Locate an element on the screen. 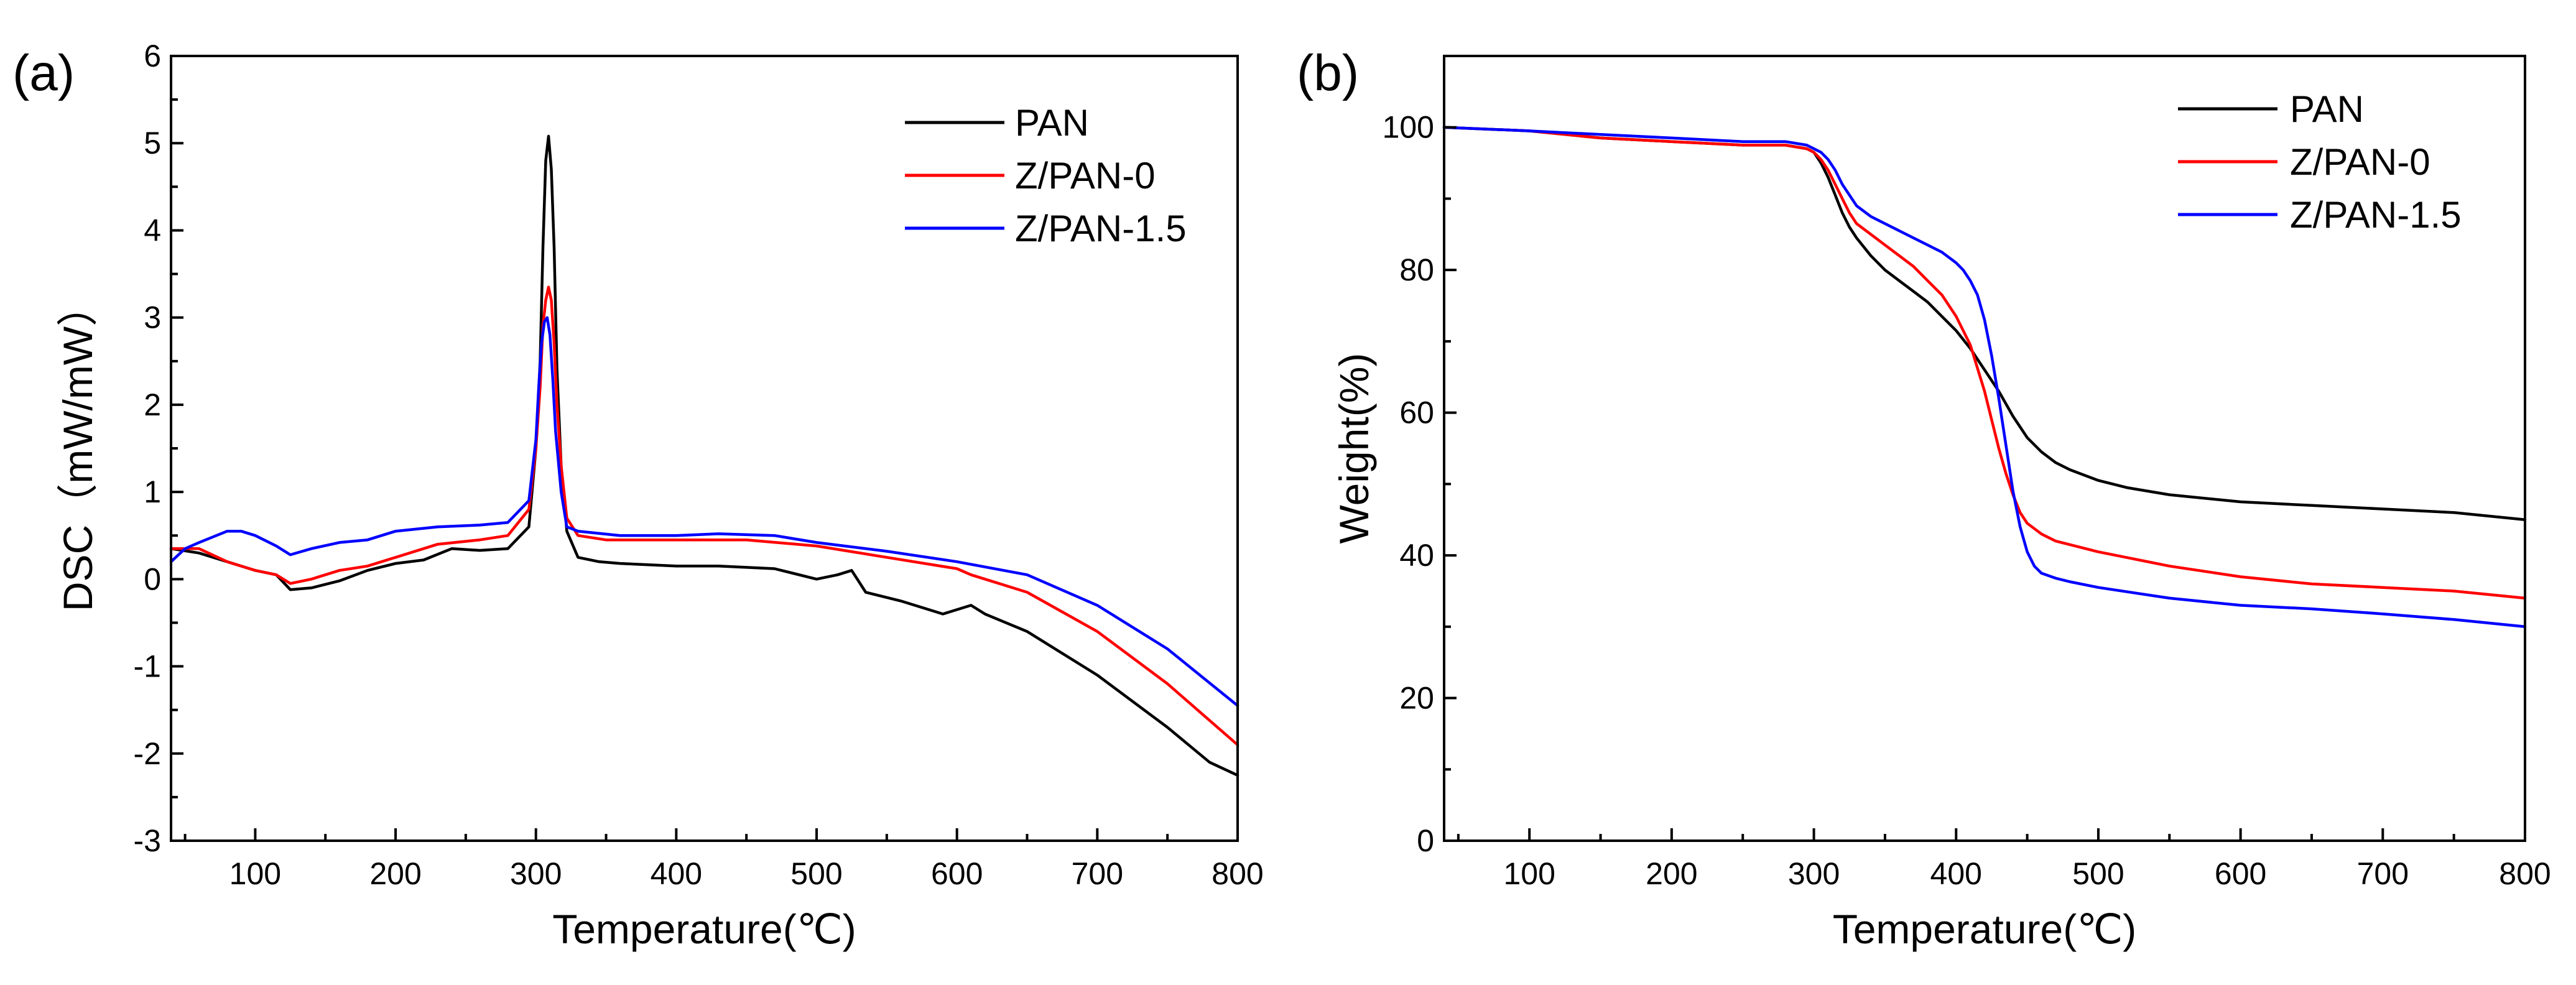 The height and width of the screenshot is (985, 2576). y-tick-label: 5 is located at coordinates (153, 143).